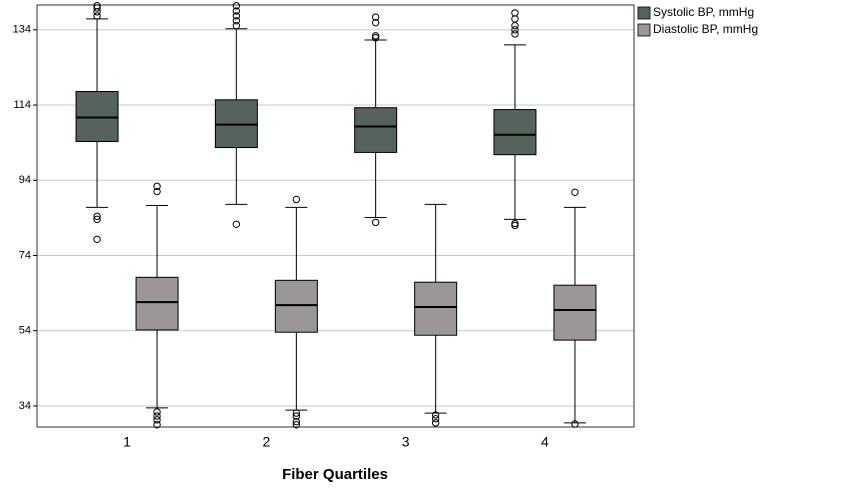 This screenshot has width=848, height=498. What do you see at coordinates (703, 12) in the screenshot?
I see `legend-label: Systolic BP, mmHg` at bounding box center [703, 12].